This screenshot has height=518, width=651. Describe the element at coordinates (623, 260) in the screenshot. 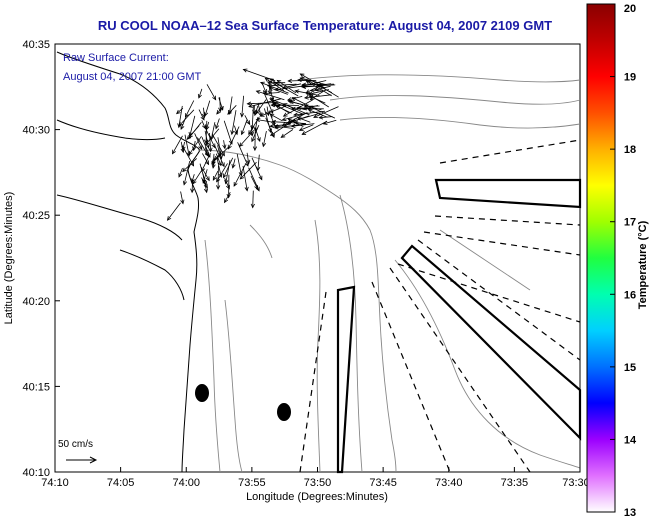

I see `colorbar-ticks: 13 14 15 16 17 18 19 20` at that location.